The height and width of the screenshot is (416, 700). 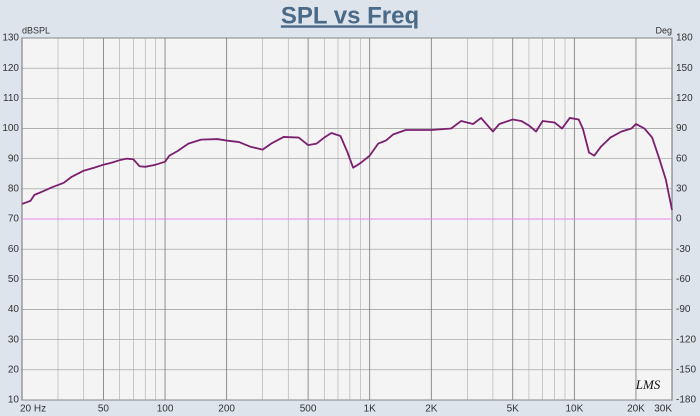 What do you see at coordinates (14, 158) in the screenshot?
I see `y-tick-label: 90` at bounding box center [14, 158].